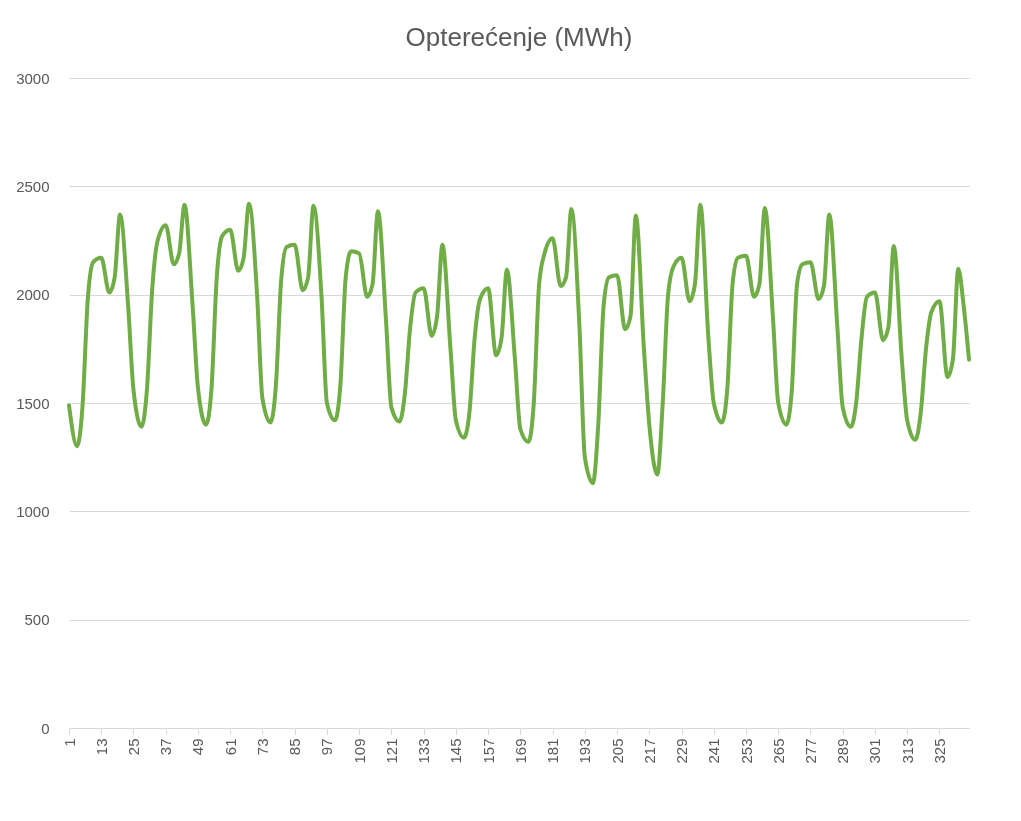 Image resolution: width=1021 pixels, height=821 pixels. I want to click on x-tick-label: 73, so click(262, 747).